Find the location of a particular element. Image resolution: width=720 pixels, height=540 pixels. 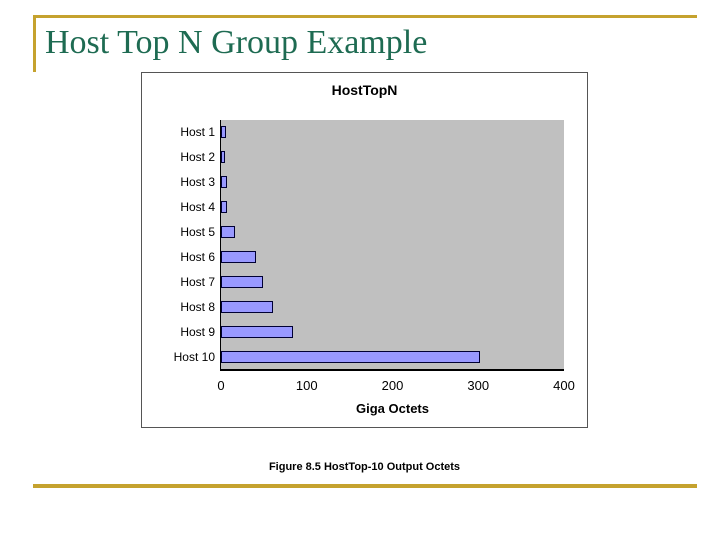

category-label: Host 4 is located at coordinates (197, 207).